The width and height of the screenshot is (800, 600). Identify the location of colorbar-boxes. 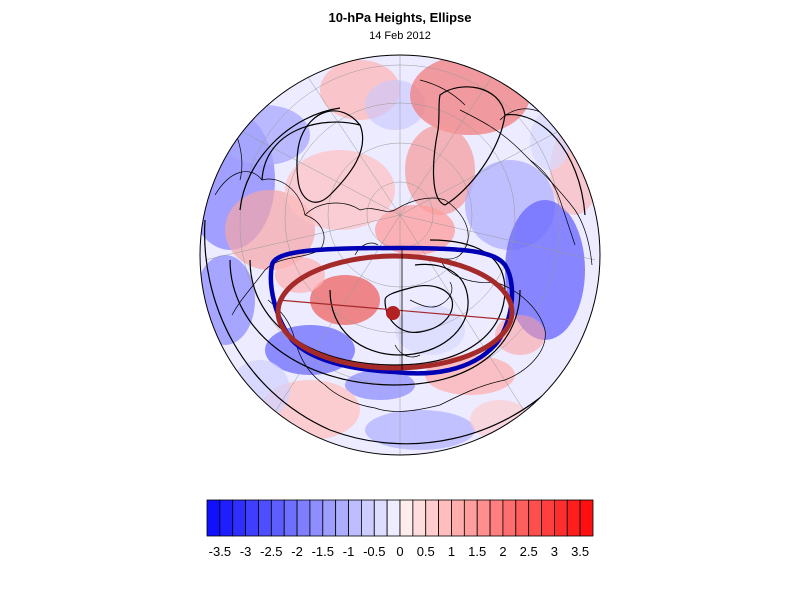
(400, 518).